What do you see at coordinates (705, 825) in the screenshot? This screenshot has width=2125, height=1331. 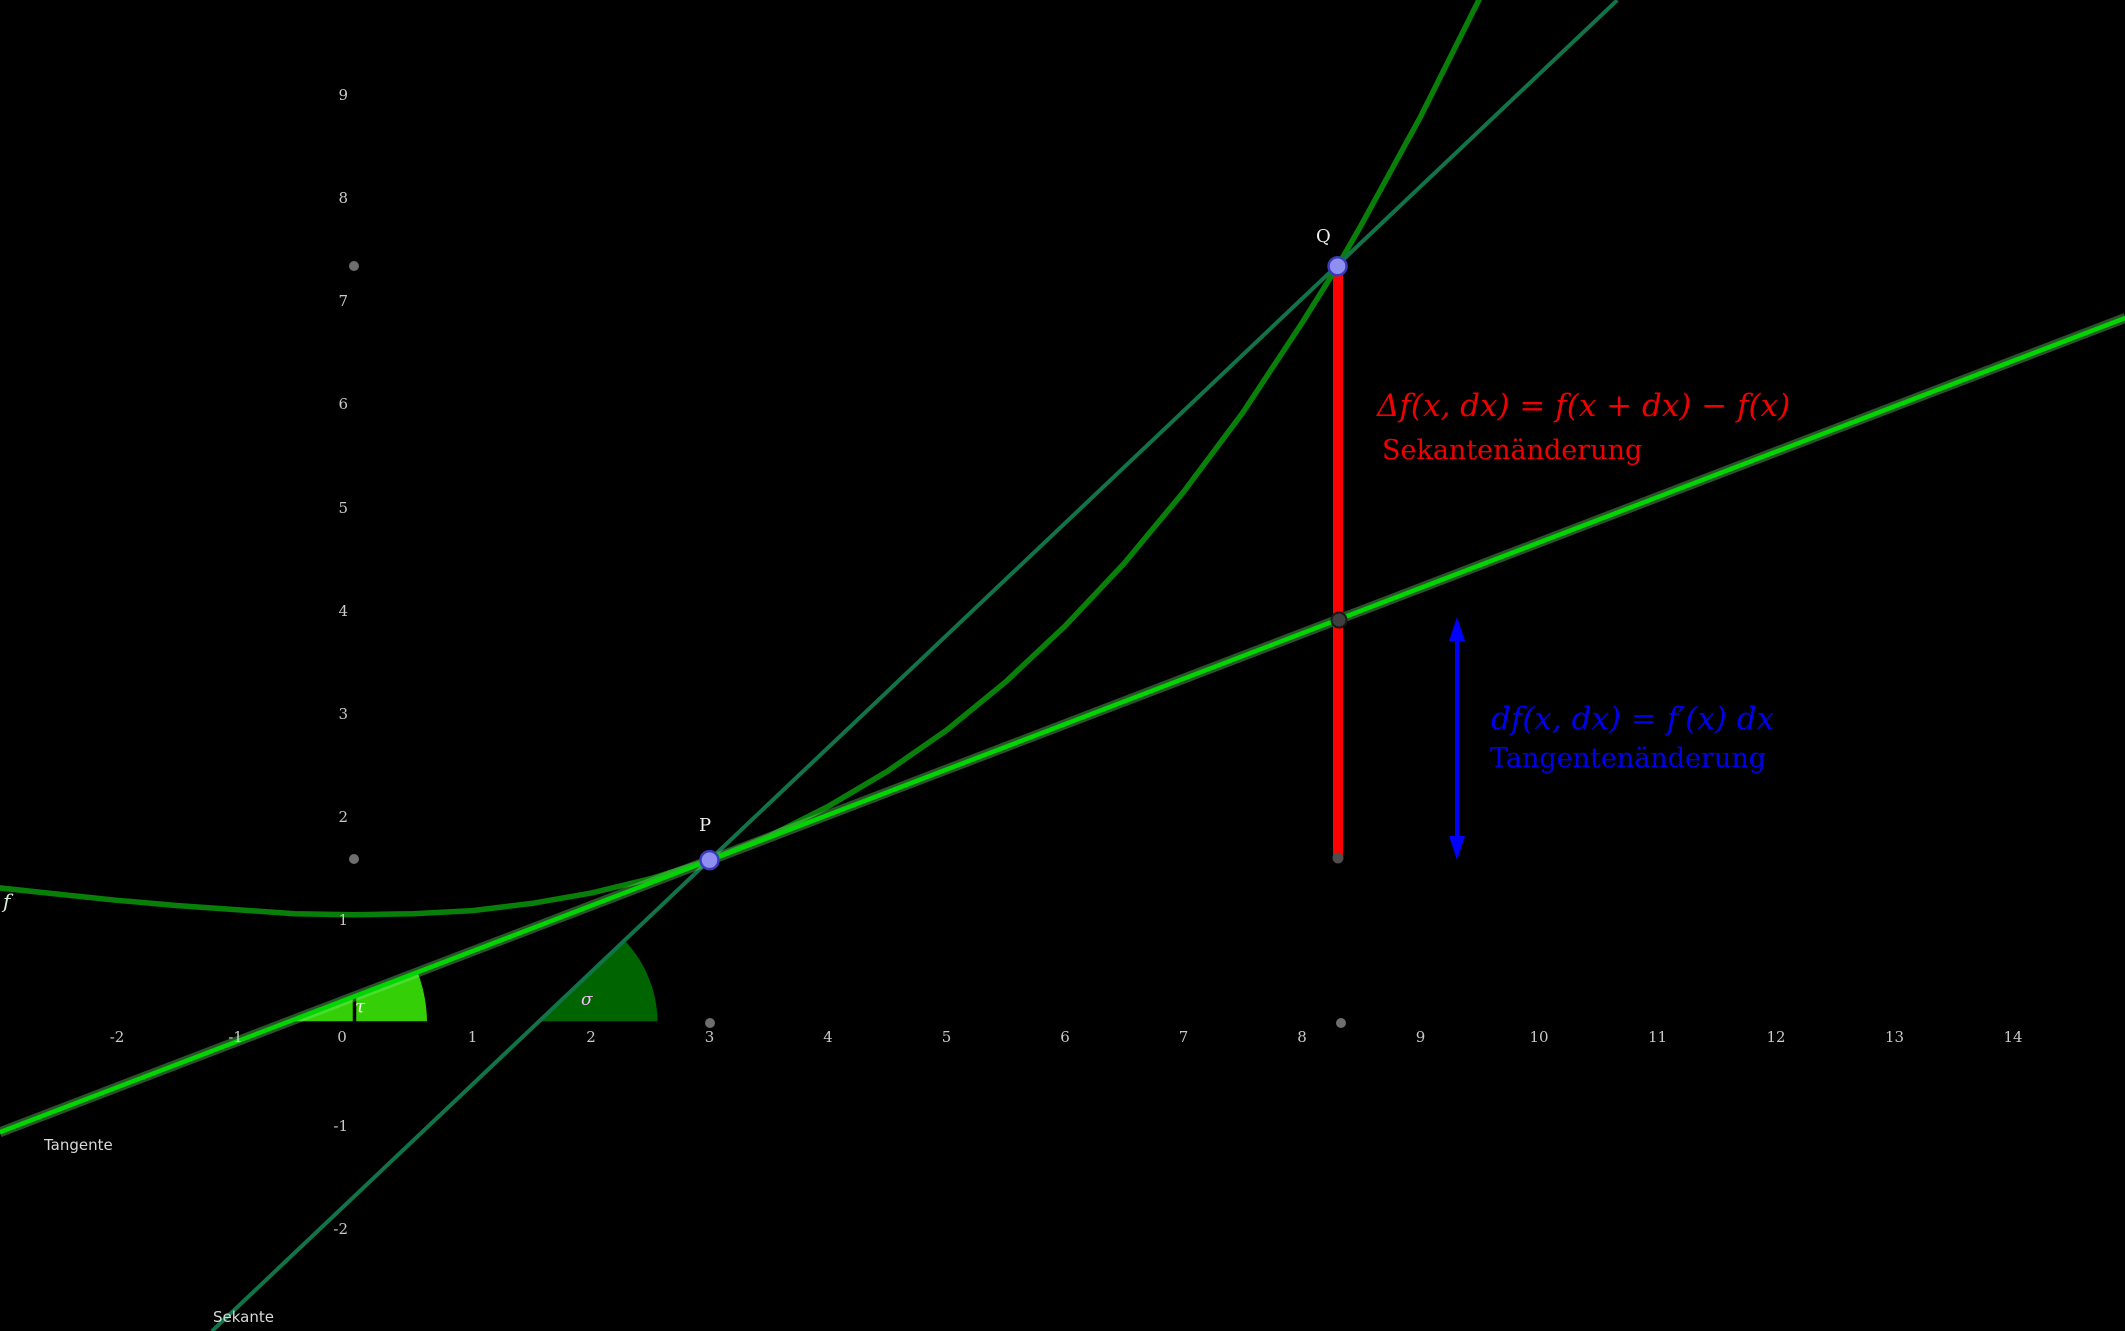 I see `point-p-label: P` at bounding box center [705, 825].